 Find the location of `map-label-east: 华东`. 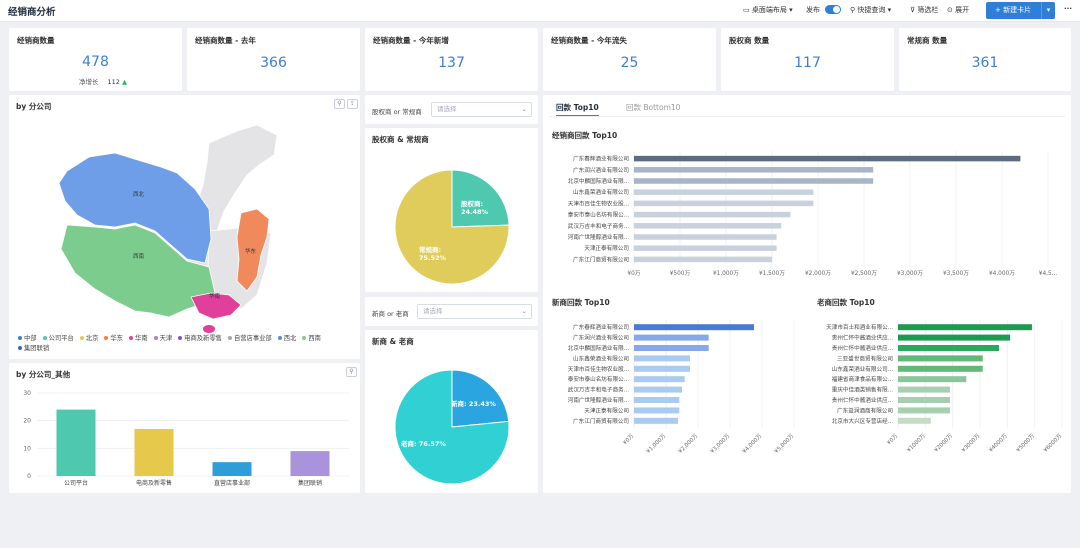

map-label-east: 华东 is located at coordinates (251, 251).